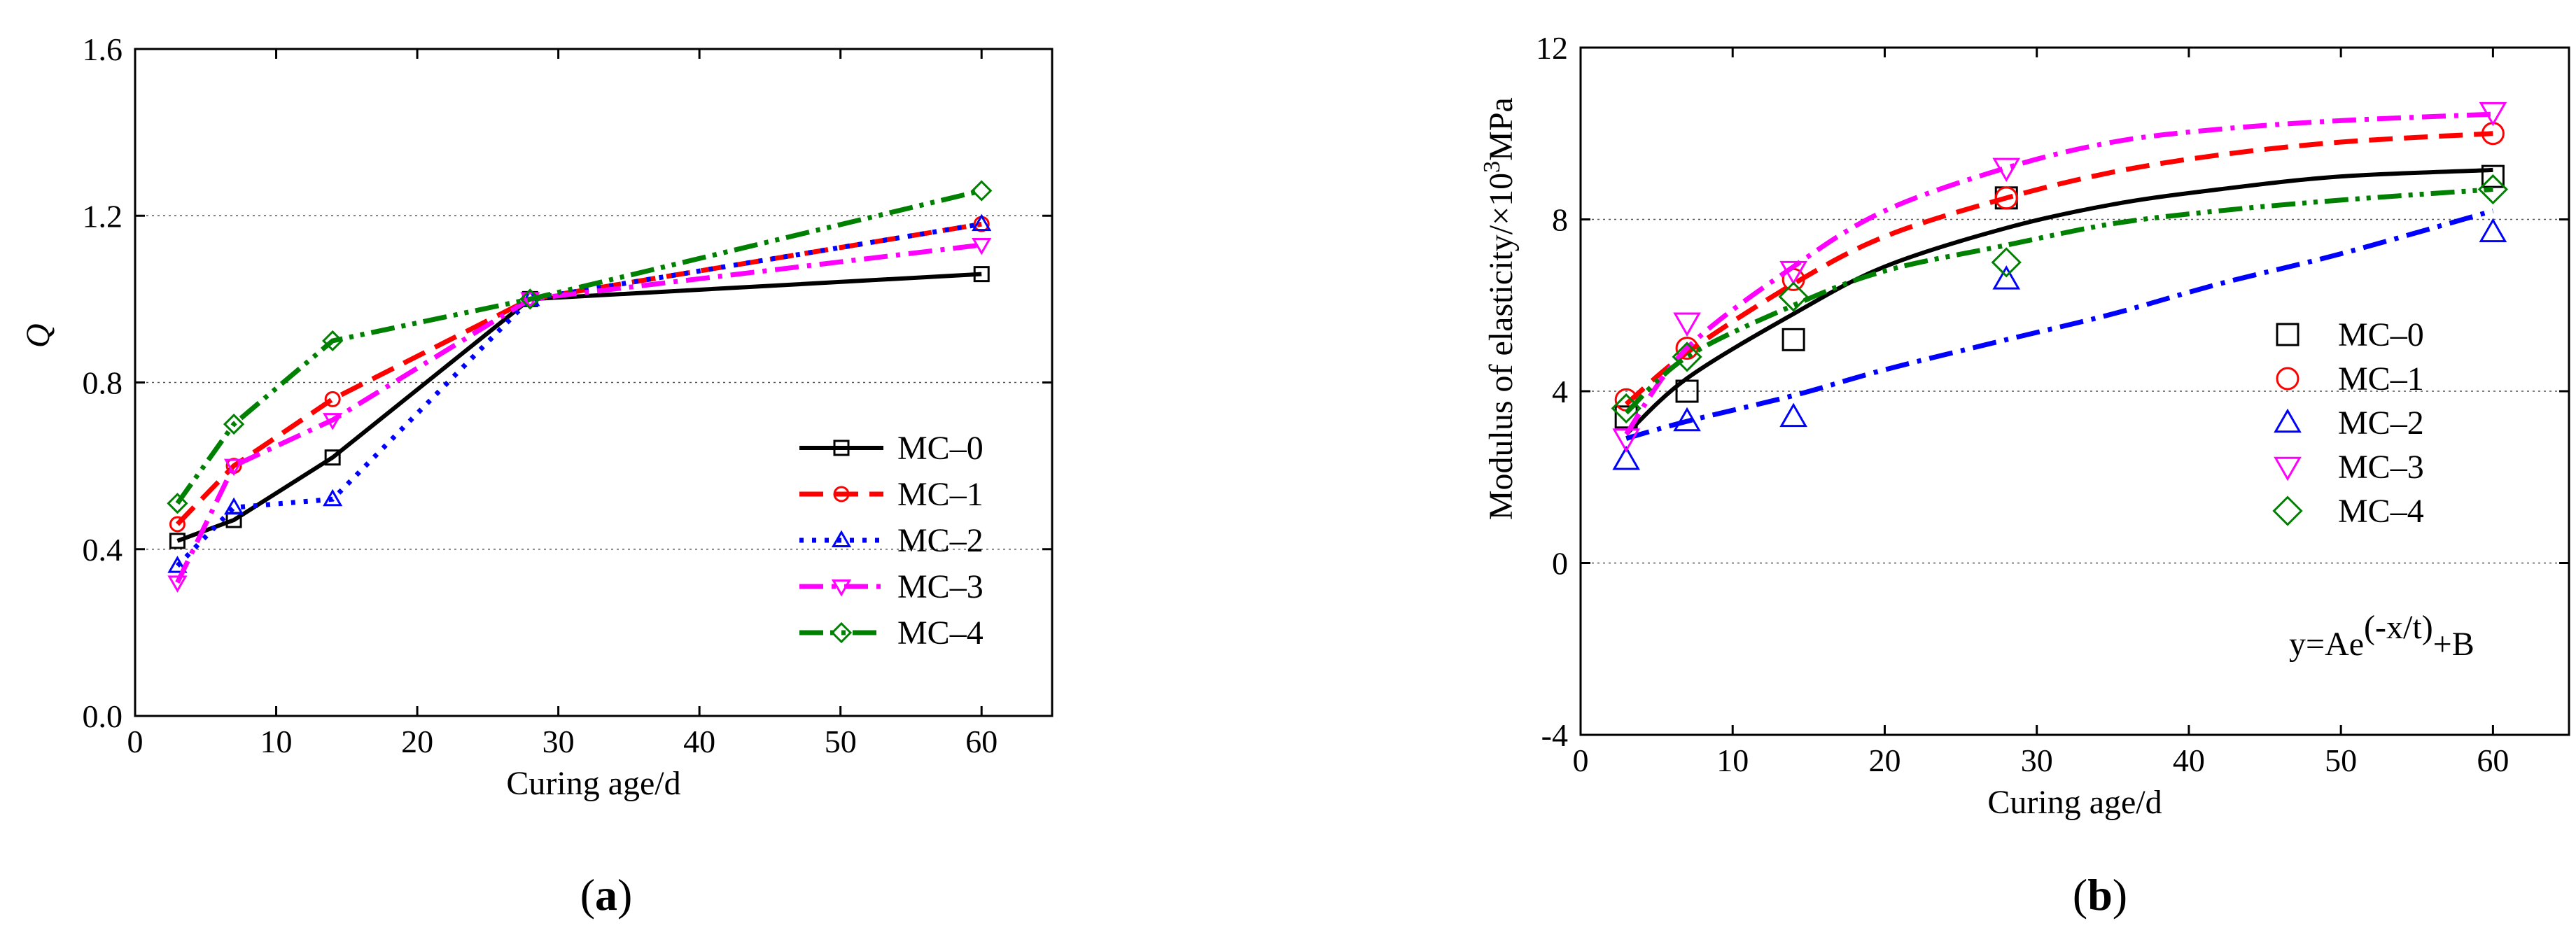  I want to click on y-tick-label: 0.8, so click(103, 383).